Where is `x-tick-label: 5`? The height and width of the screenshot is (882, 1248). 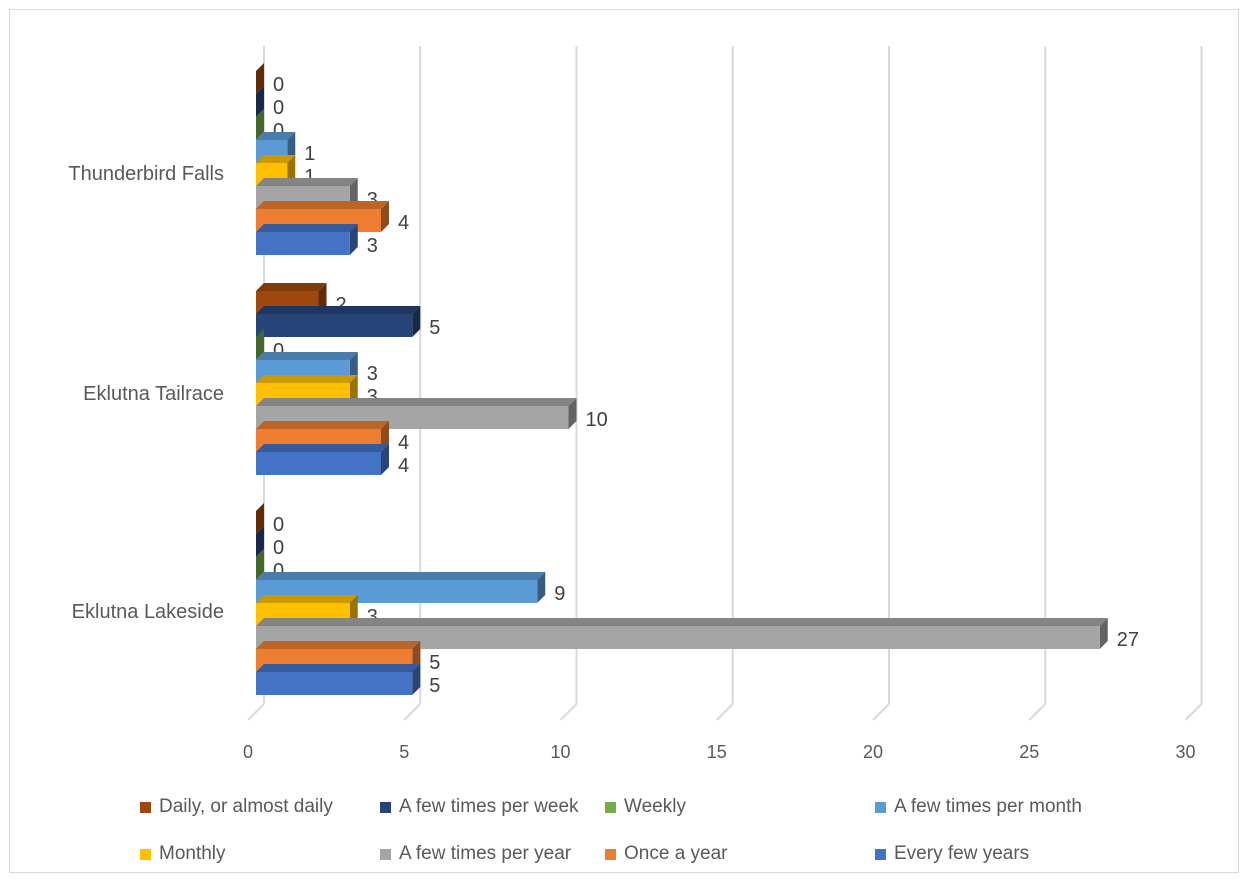
x-tick-label: 5 is located at coordinates (404, 752).